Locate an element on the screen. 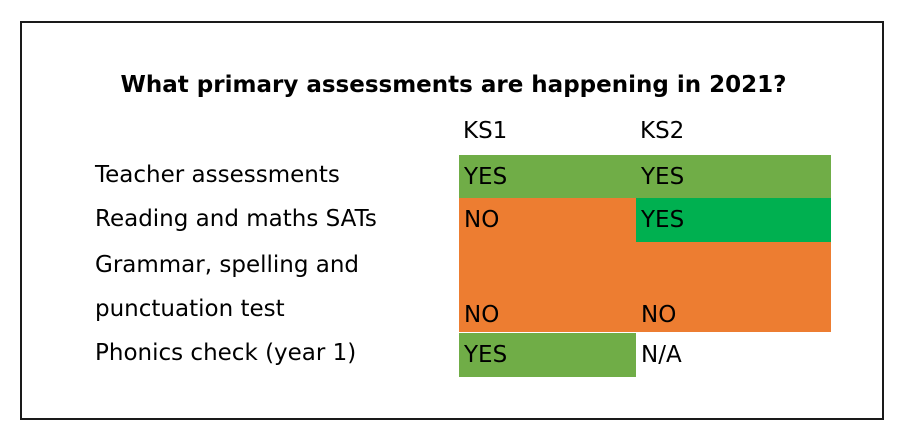 This screenshot has height=445, width=907. cell-phonics-check-ks2: N/A is located at coordinates (733, 355).